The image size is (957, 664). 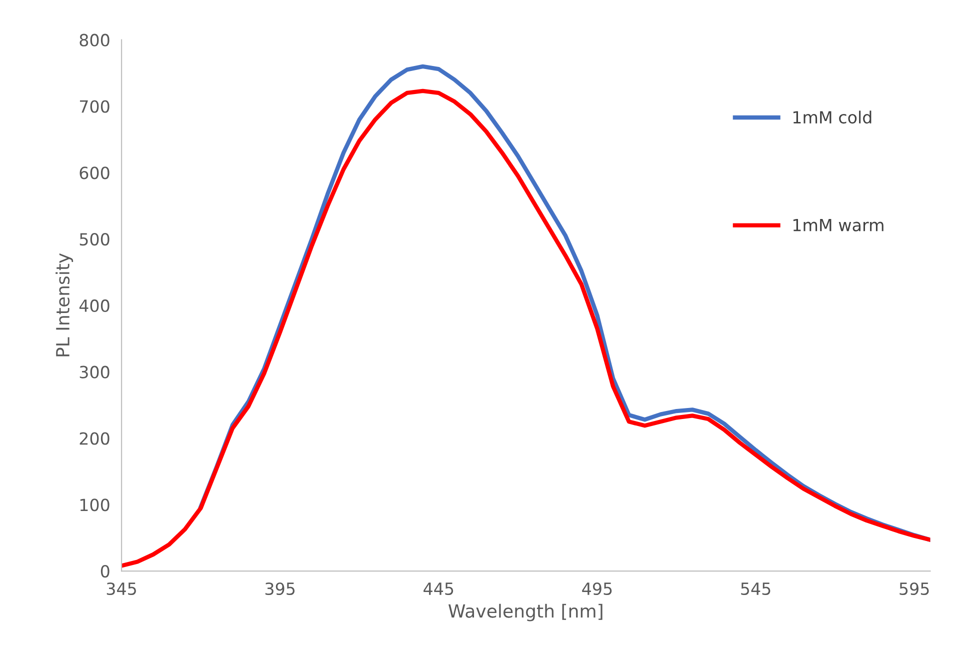 What do you see at coordinates (95, 106) in the screenshot?
I see `y-tick-label: 700` at bounding box center [95, 106].